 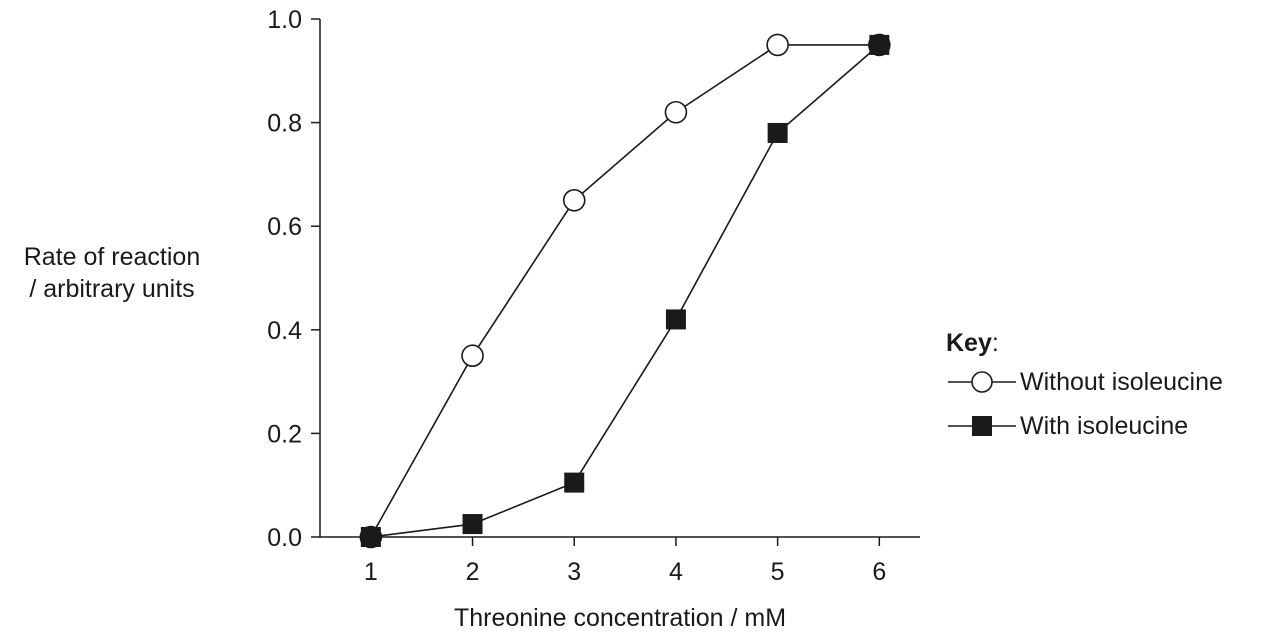 I want to click on y-tick-label: 0.2, so click(x=284, y=434).